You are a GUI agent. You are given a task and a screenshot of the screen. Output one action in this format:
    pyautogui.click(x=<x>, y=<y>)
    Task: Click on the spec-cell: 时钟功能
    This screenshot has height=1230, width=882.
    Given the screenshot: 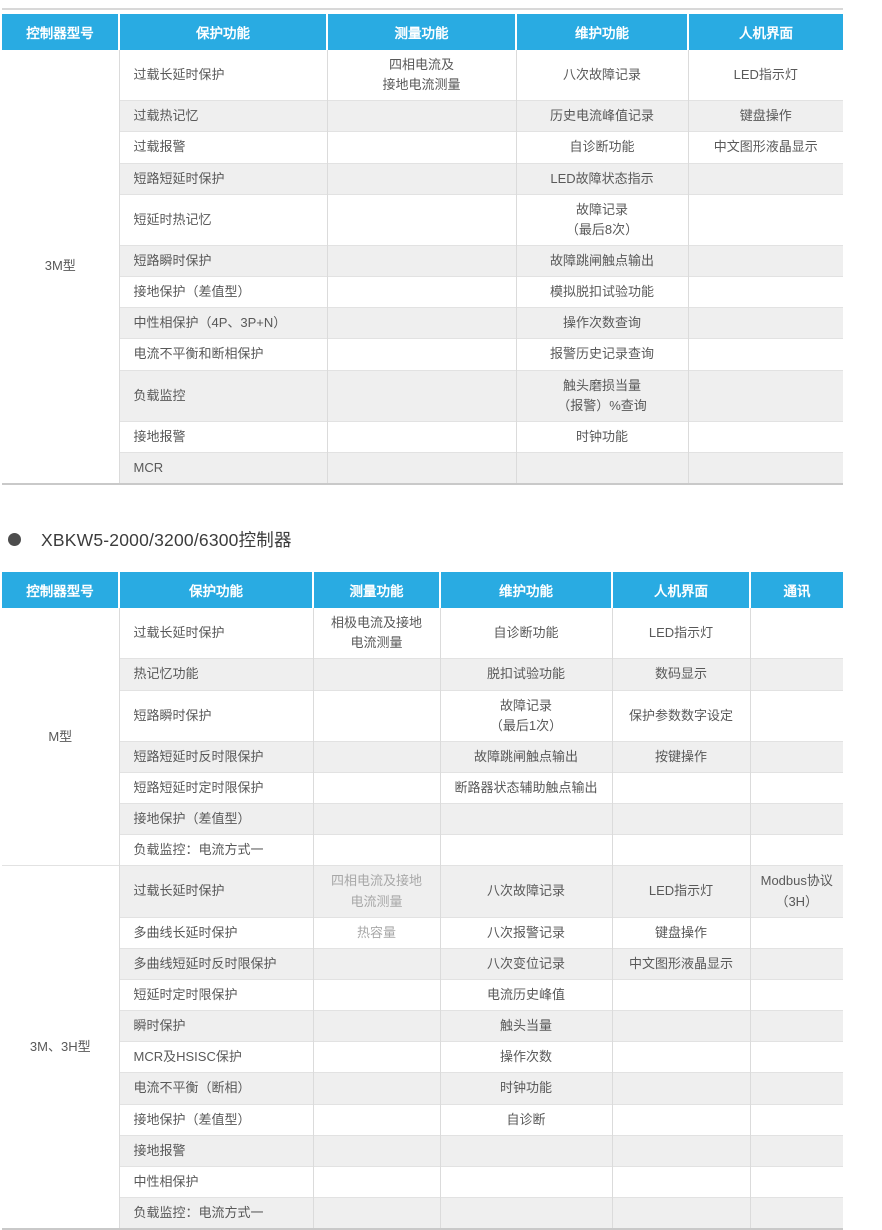 What is the action you would take?
    pyautogui.click(x=526, y=1088)
    